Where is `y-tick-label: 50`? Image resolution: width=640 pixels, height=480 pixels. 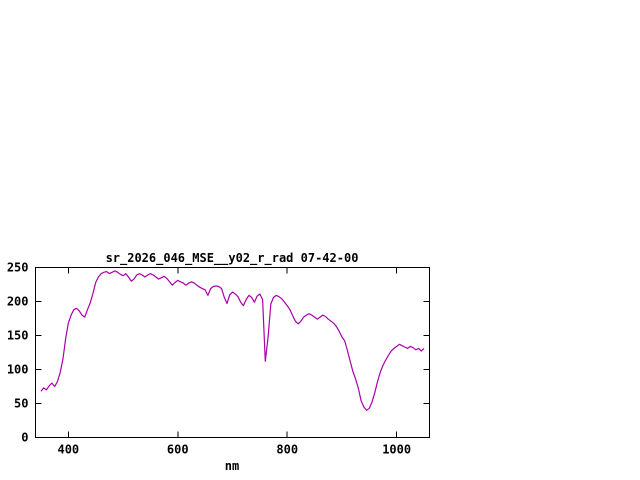 y-tick-label: 50 is located at coordinates (21, 404).